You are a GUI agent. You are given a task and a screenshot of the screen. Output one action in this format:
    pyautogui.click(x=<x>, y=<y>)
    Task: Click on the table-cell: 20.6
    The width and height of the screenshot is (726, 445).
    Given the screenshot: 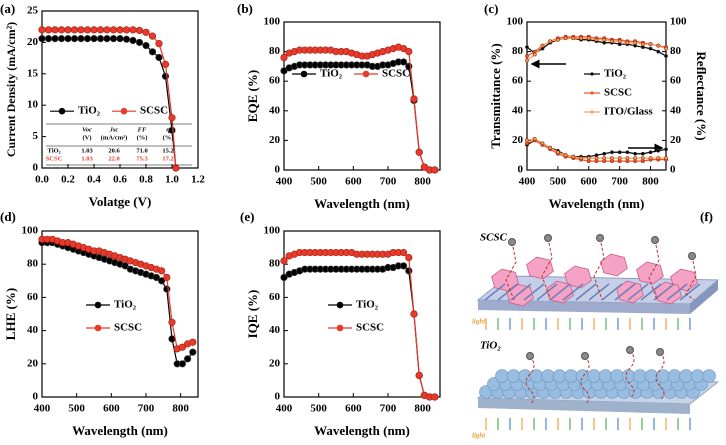 What is the action you would take?
    pyautogui.click(x=114, y=150)
    